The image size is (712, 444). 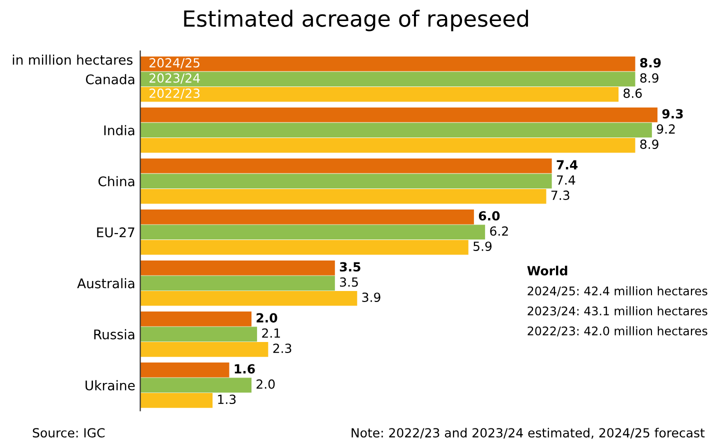 What do you see at coordinates (110, 385) in the screenshot?
I see `y-tick-label: Ukraine` at bounding box center [110, 385].